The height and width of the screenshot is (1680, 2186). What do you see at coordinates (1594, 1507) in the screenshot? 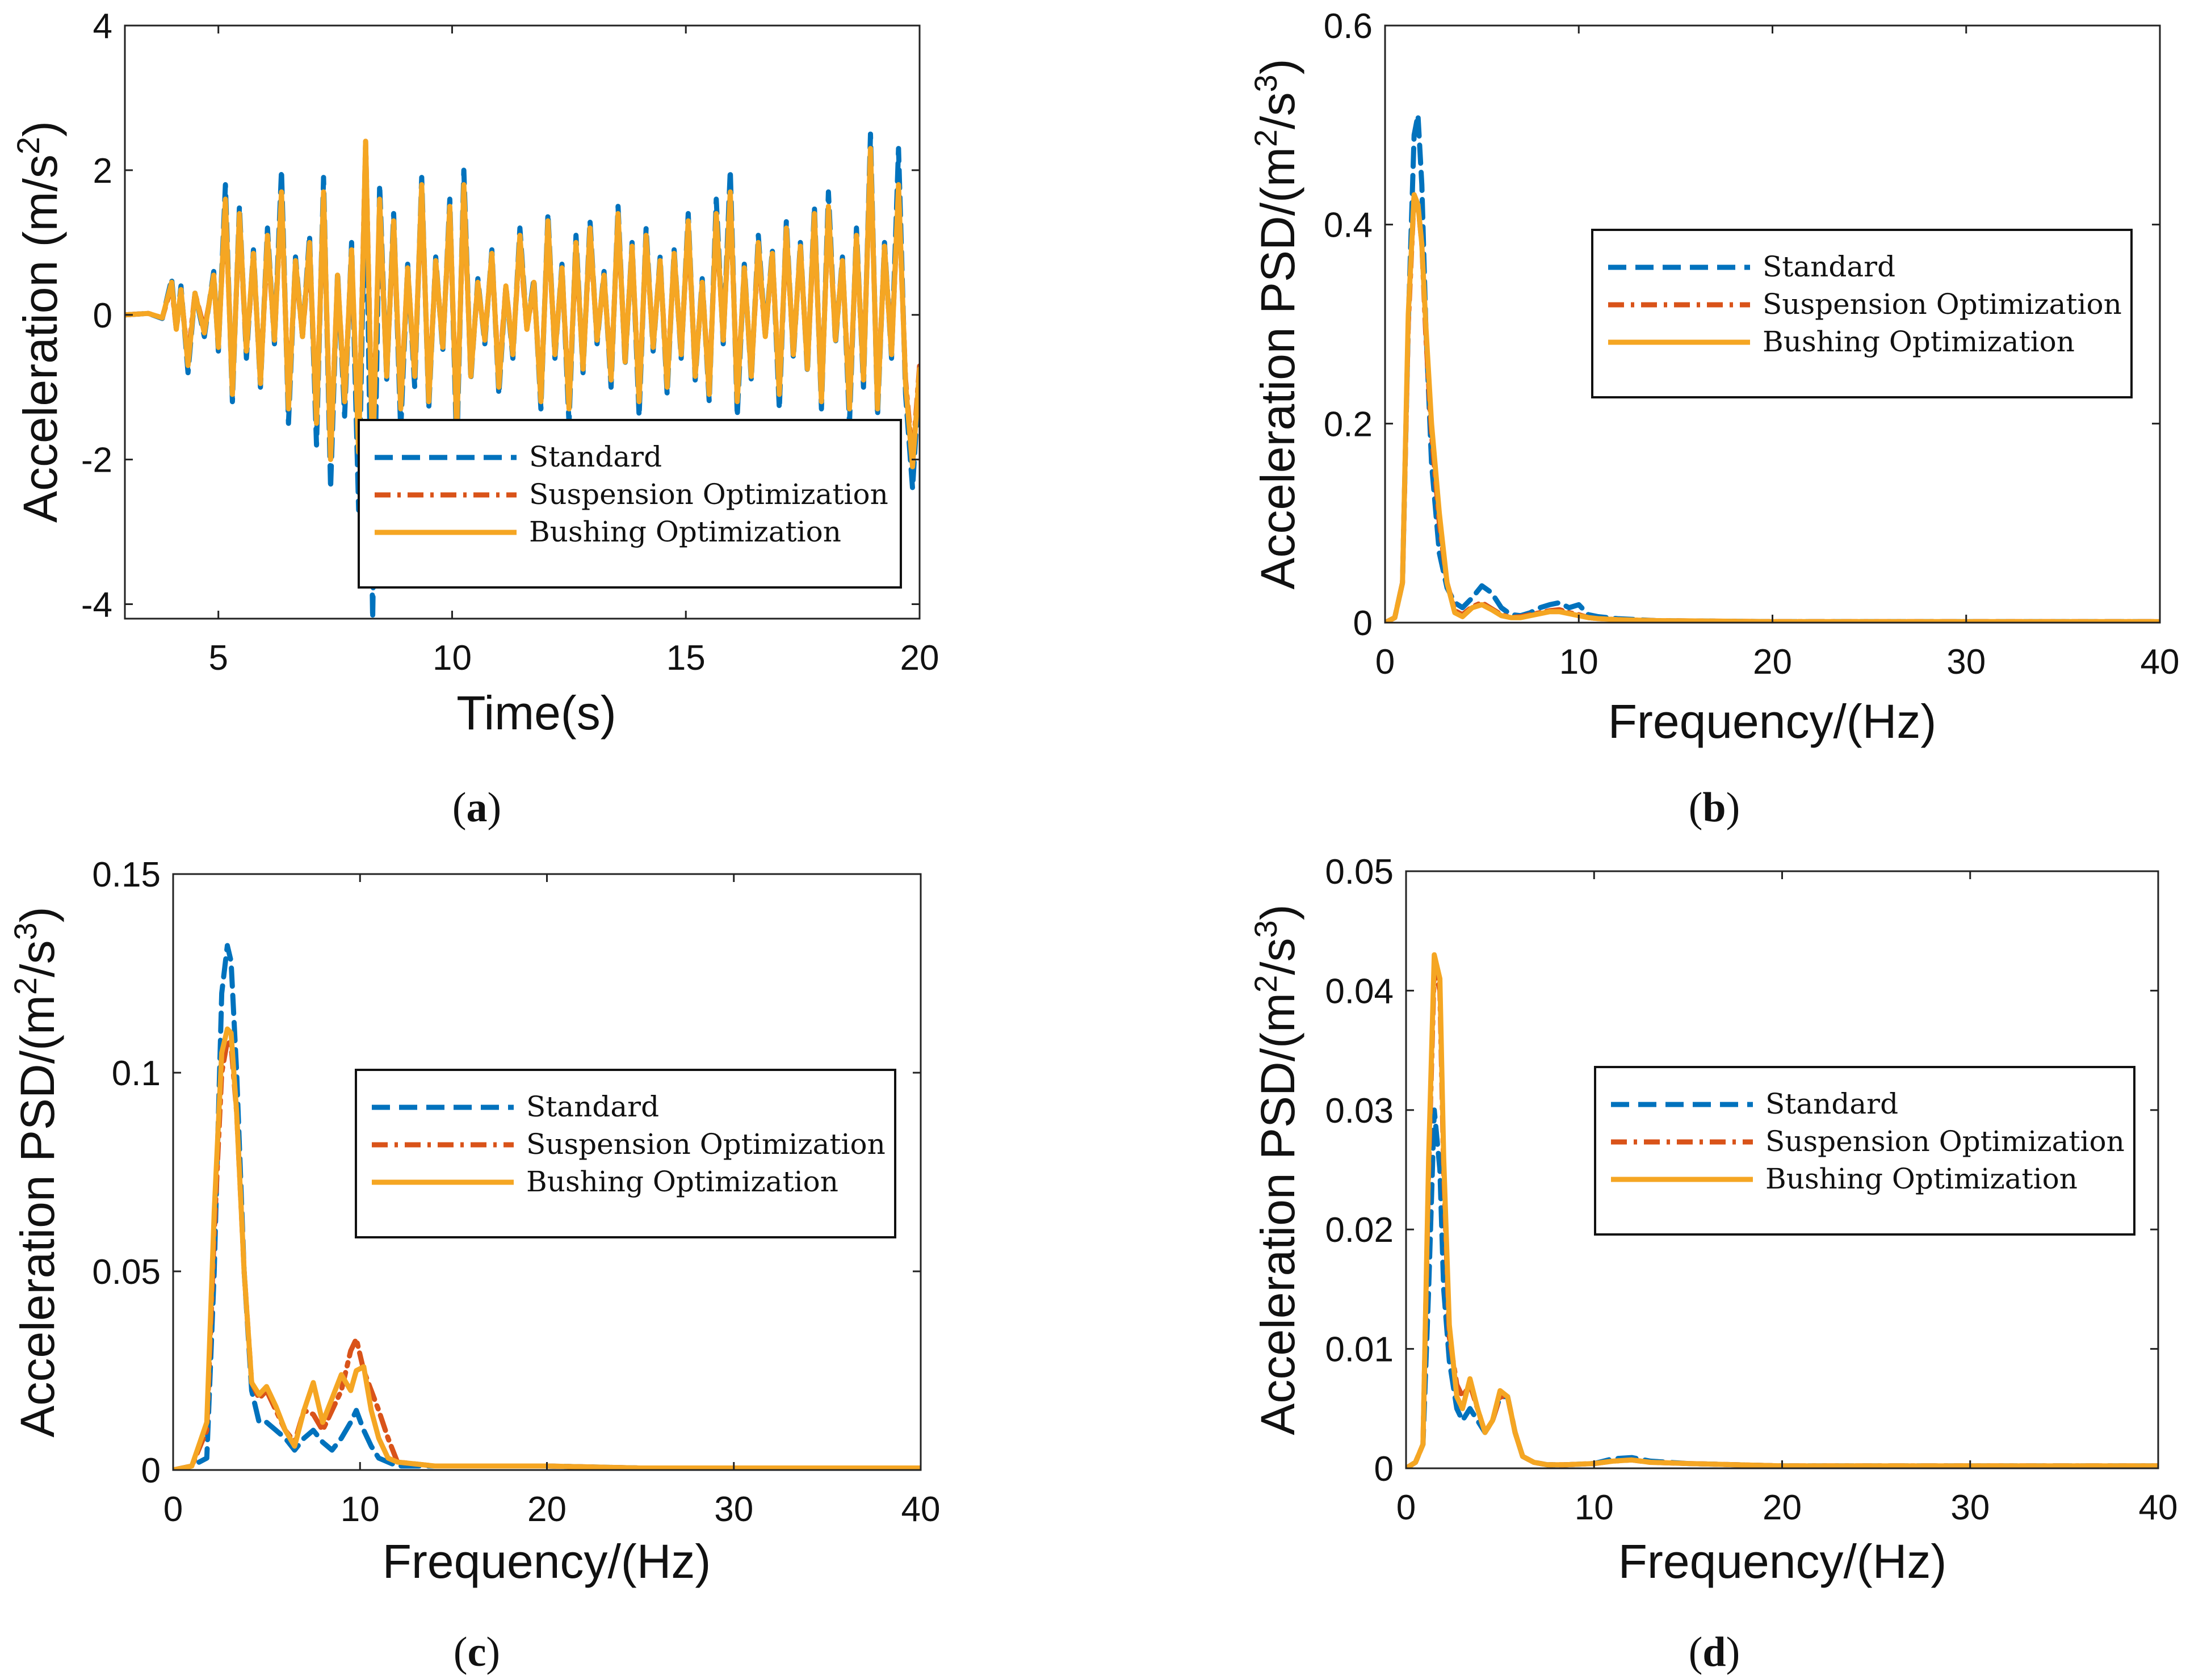
I see `x-tick-label-d-1: 10` at bounding box center [1594, 1507].